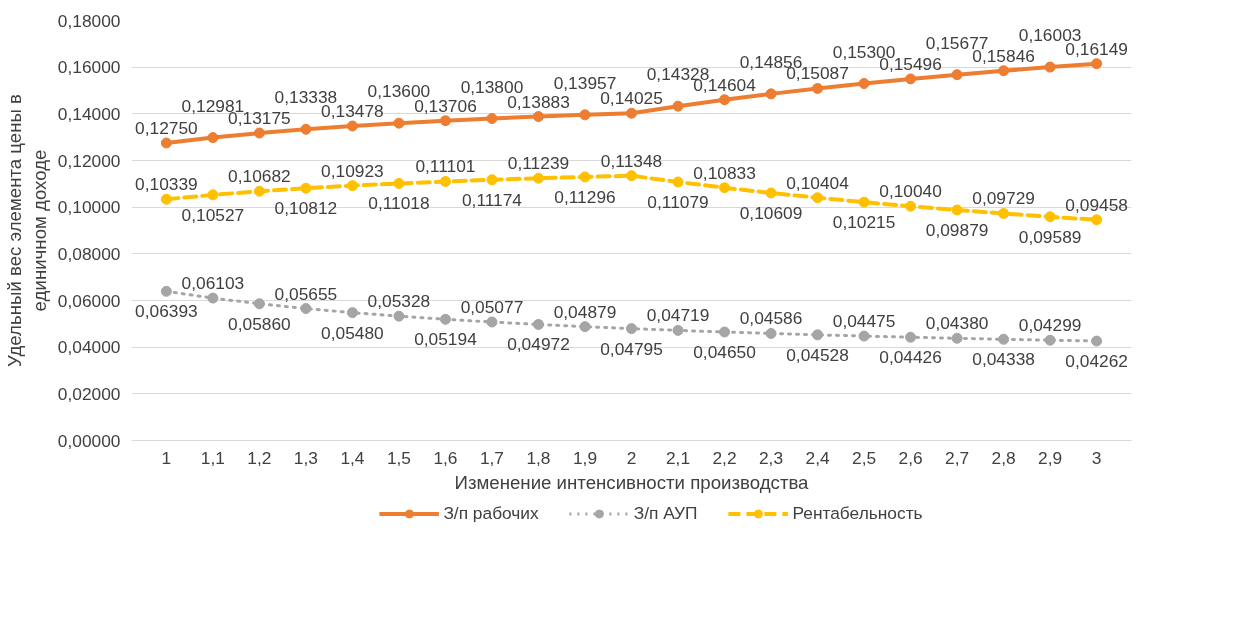  What do you see at coordinates (1003, 457) in the screenshot?
I see `x-tick-label: 2,8` at bounding box center [1003, 457].